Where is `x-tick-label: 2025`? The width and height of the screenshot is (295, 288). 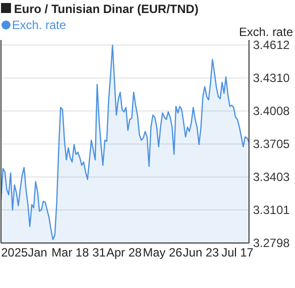 x-tick-label: 2025 is located at coordinates (14, 253).